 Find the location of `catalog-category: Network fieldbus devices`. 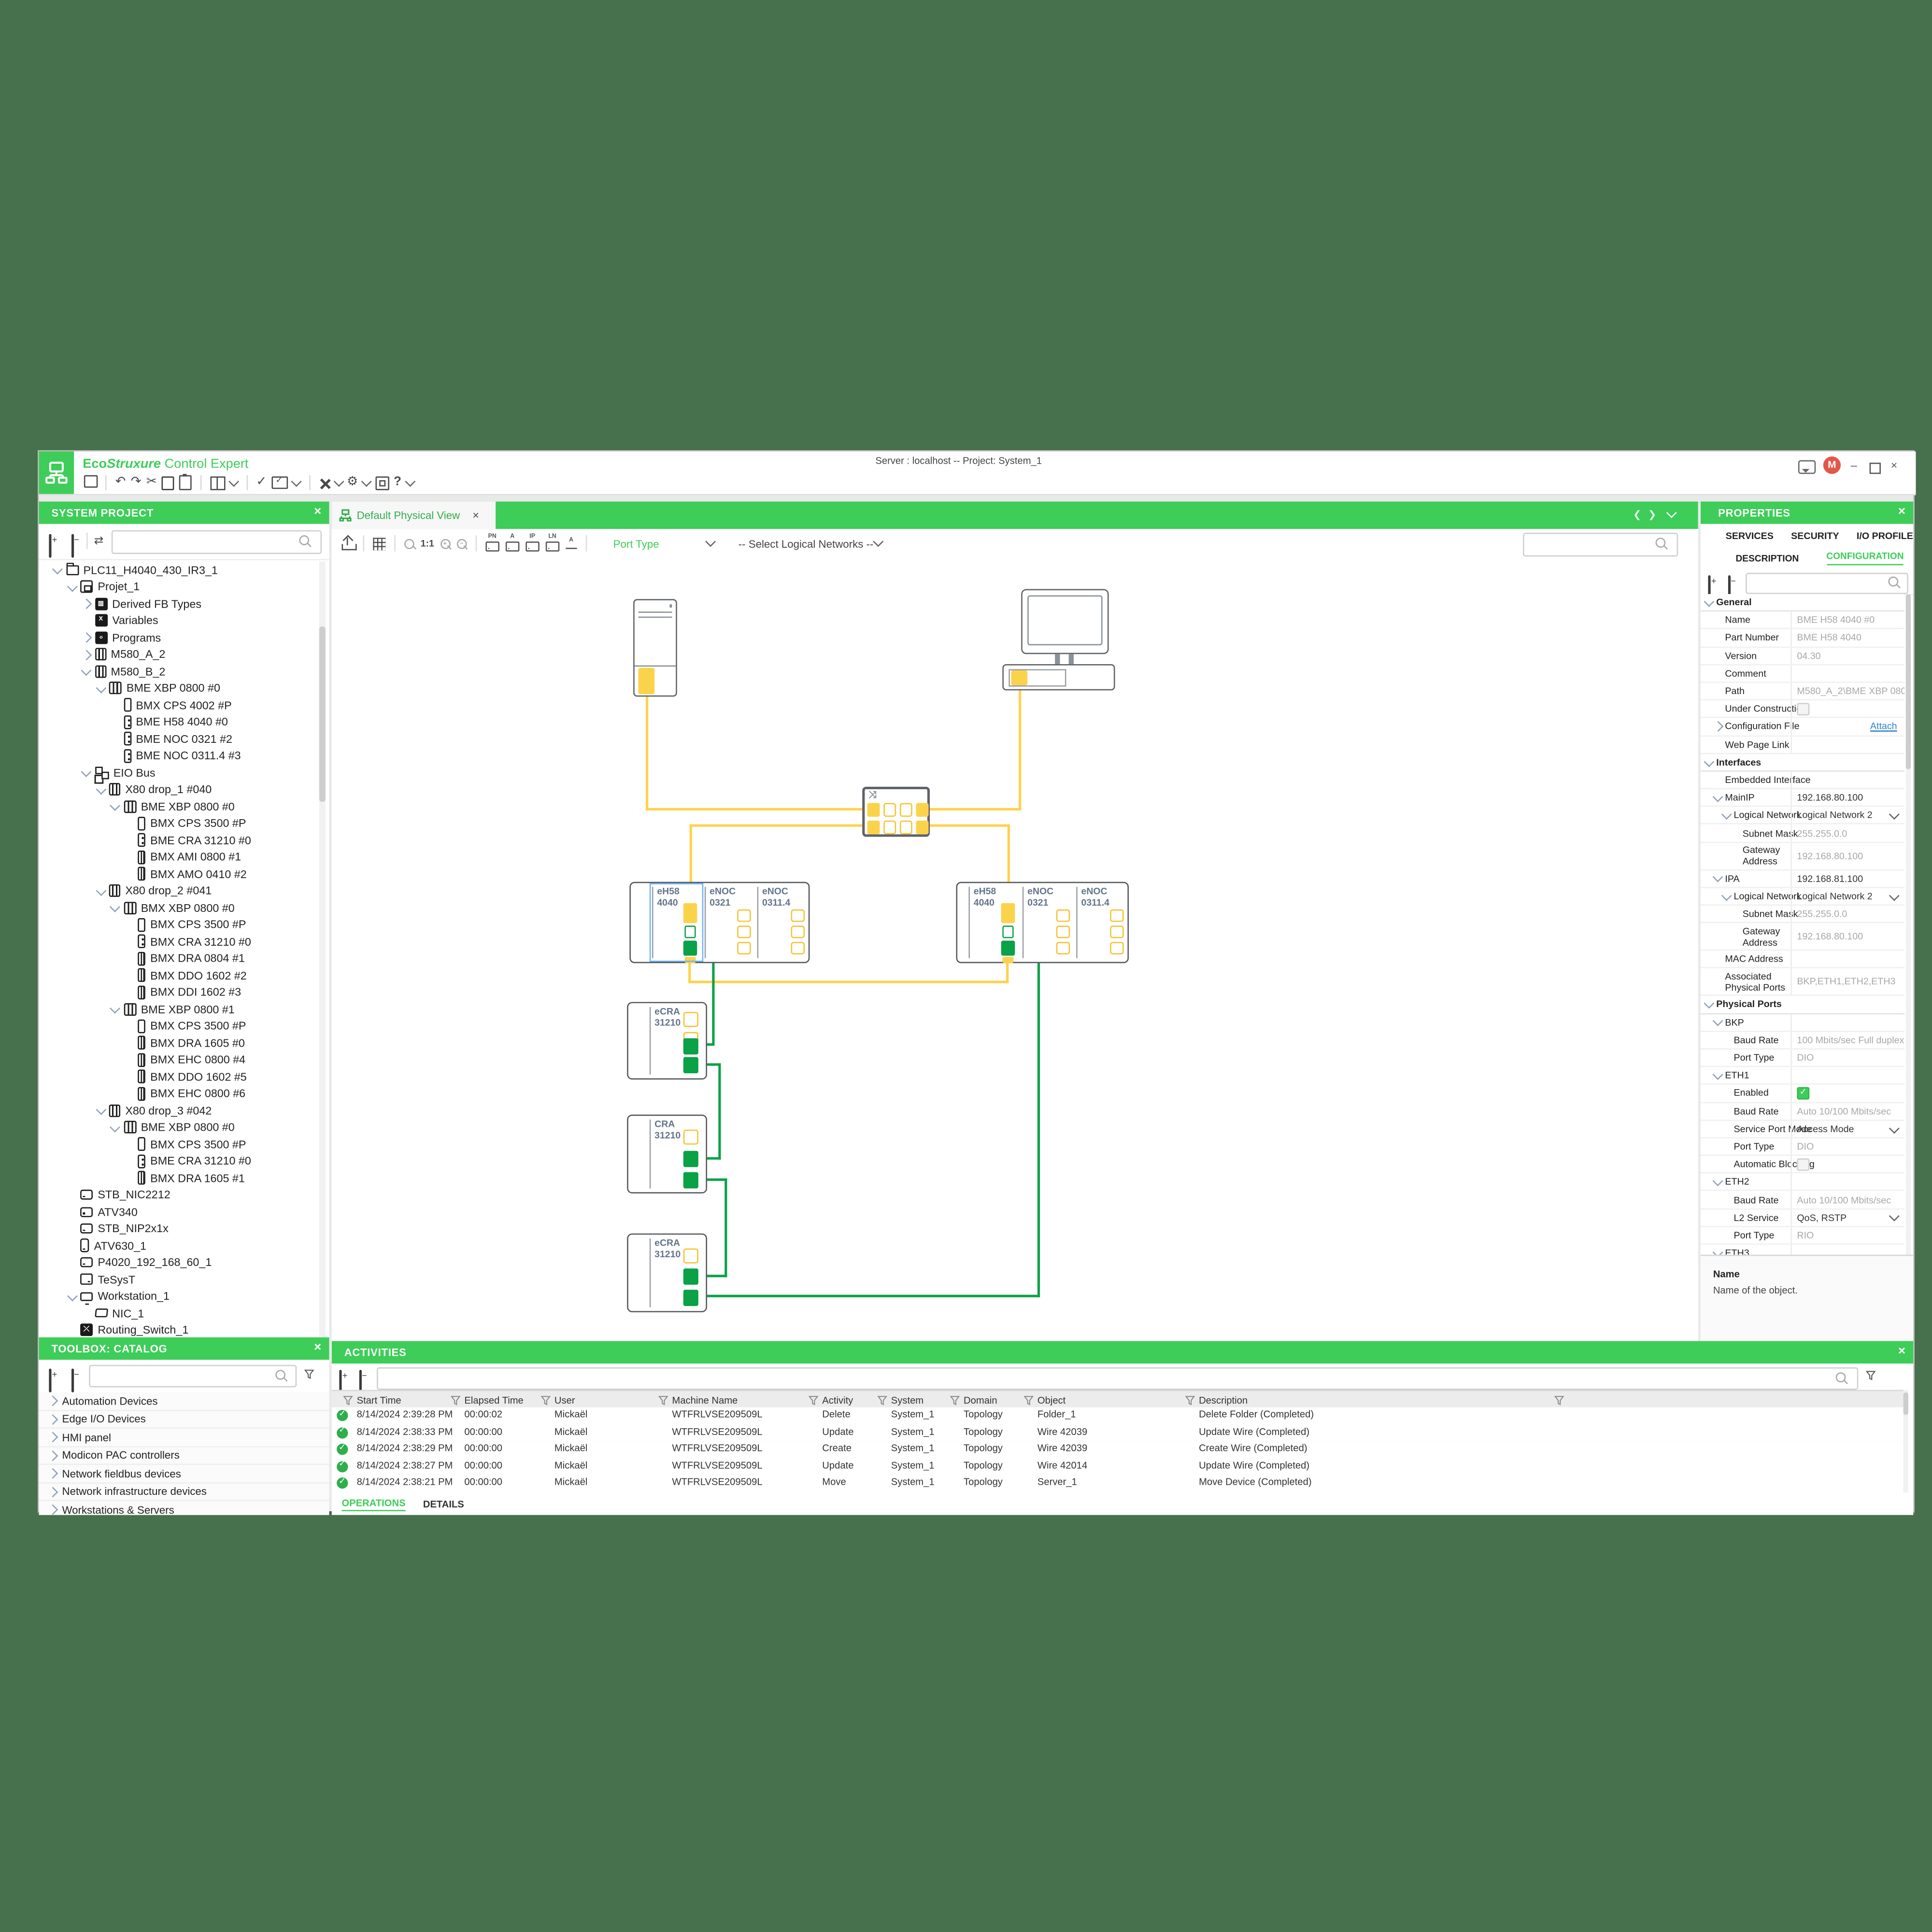

catalog-category: Network fieldbus devices is located at coordinates (184, 1473).